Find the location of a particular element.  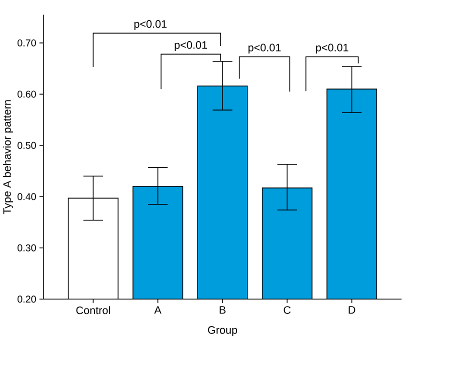

y-tick-label: 0.30 is located at coordinates (27, 248).